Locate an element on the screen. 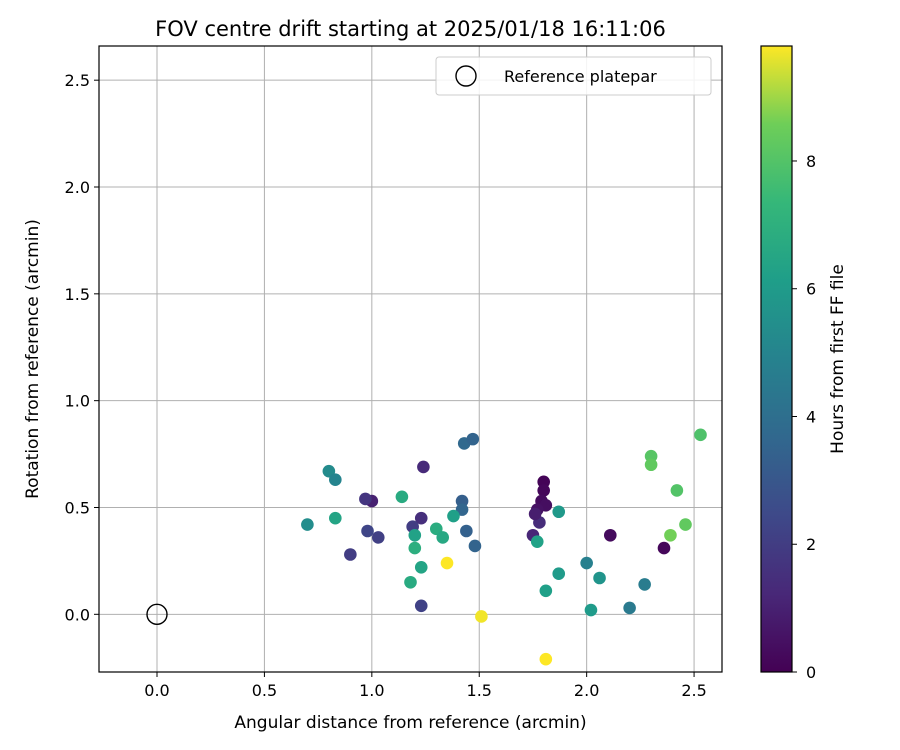  reference-platepar-marker is located at coordinates (157, 614).